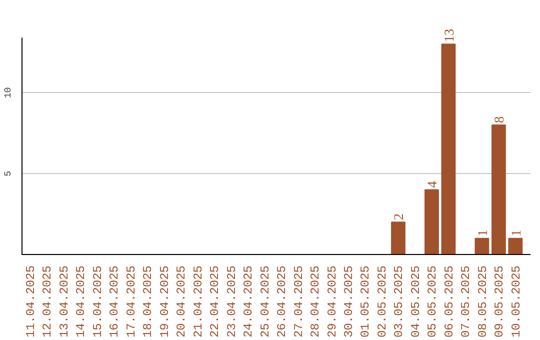  Describe the element at coordinates (97, 301) in the screenshot. I see `x-tick-label: 15.04.2025` at that location.